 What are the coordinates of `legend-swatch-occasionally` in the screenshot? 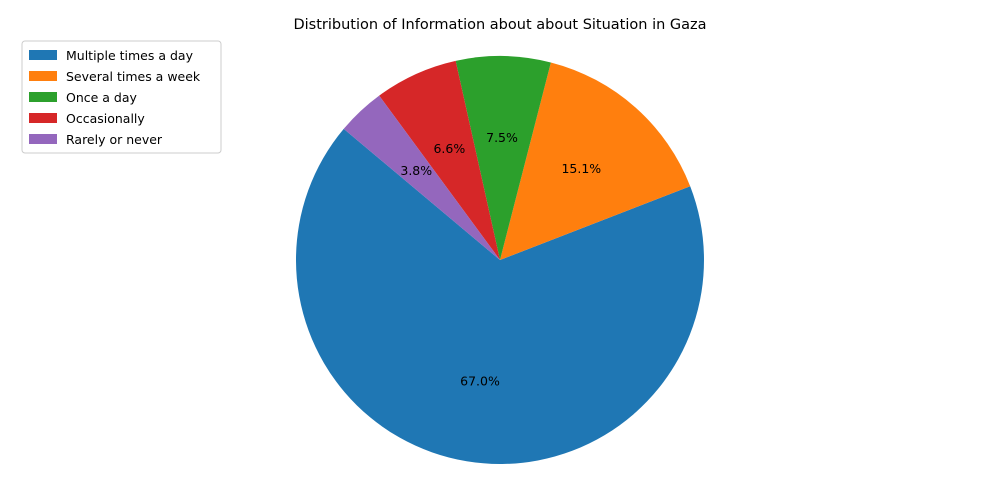 It's located at (43, 118).